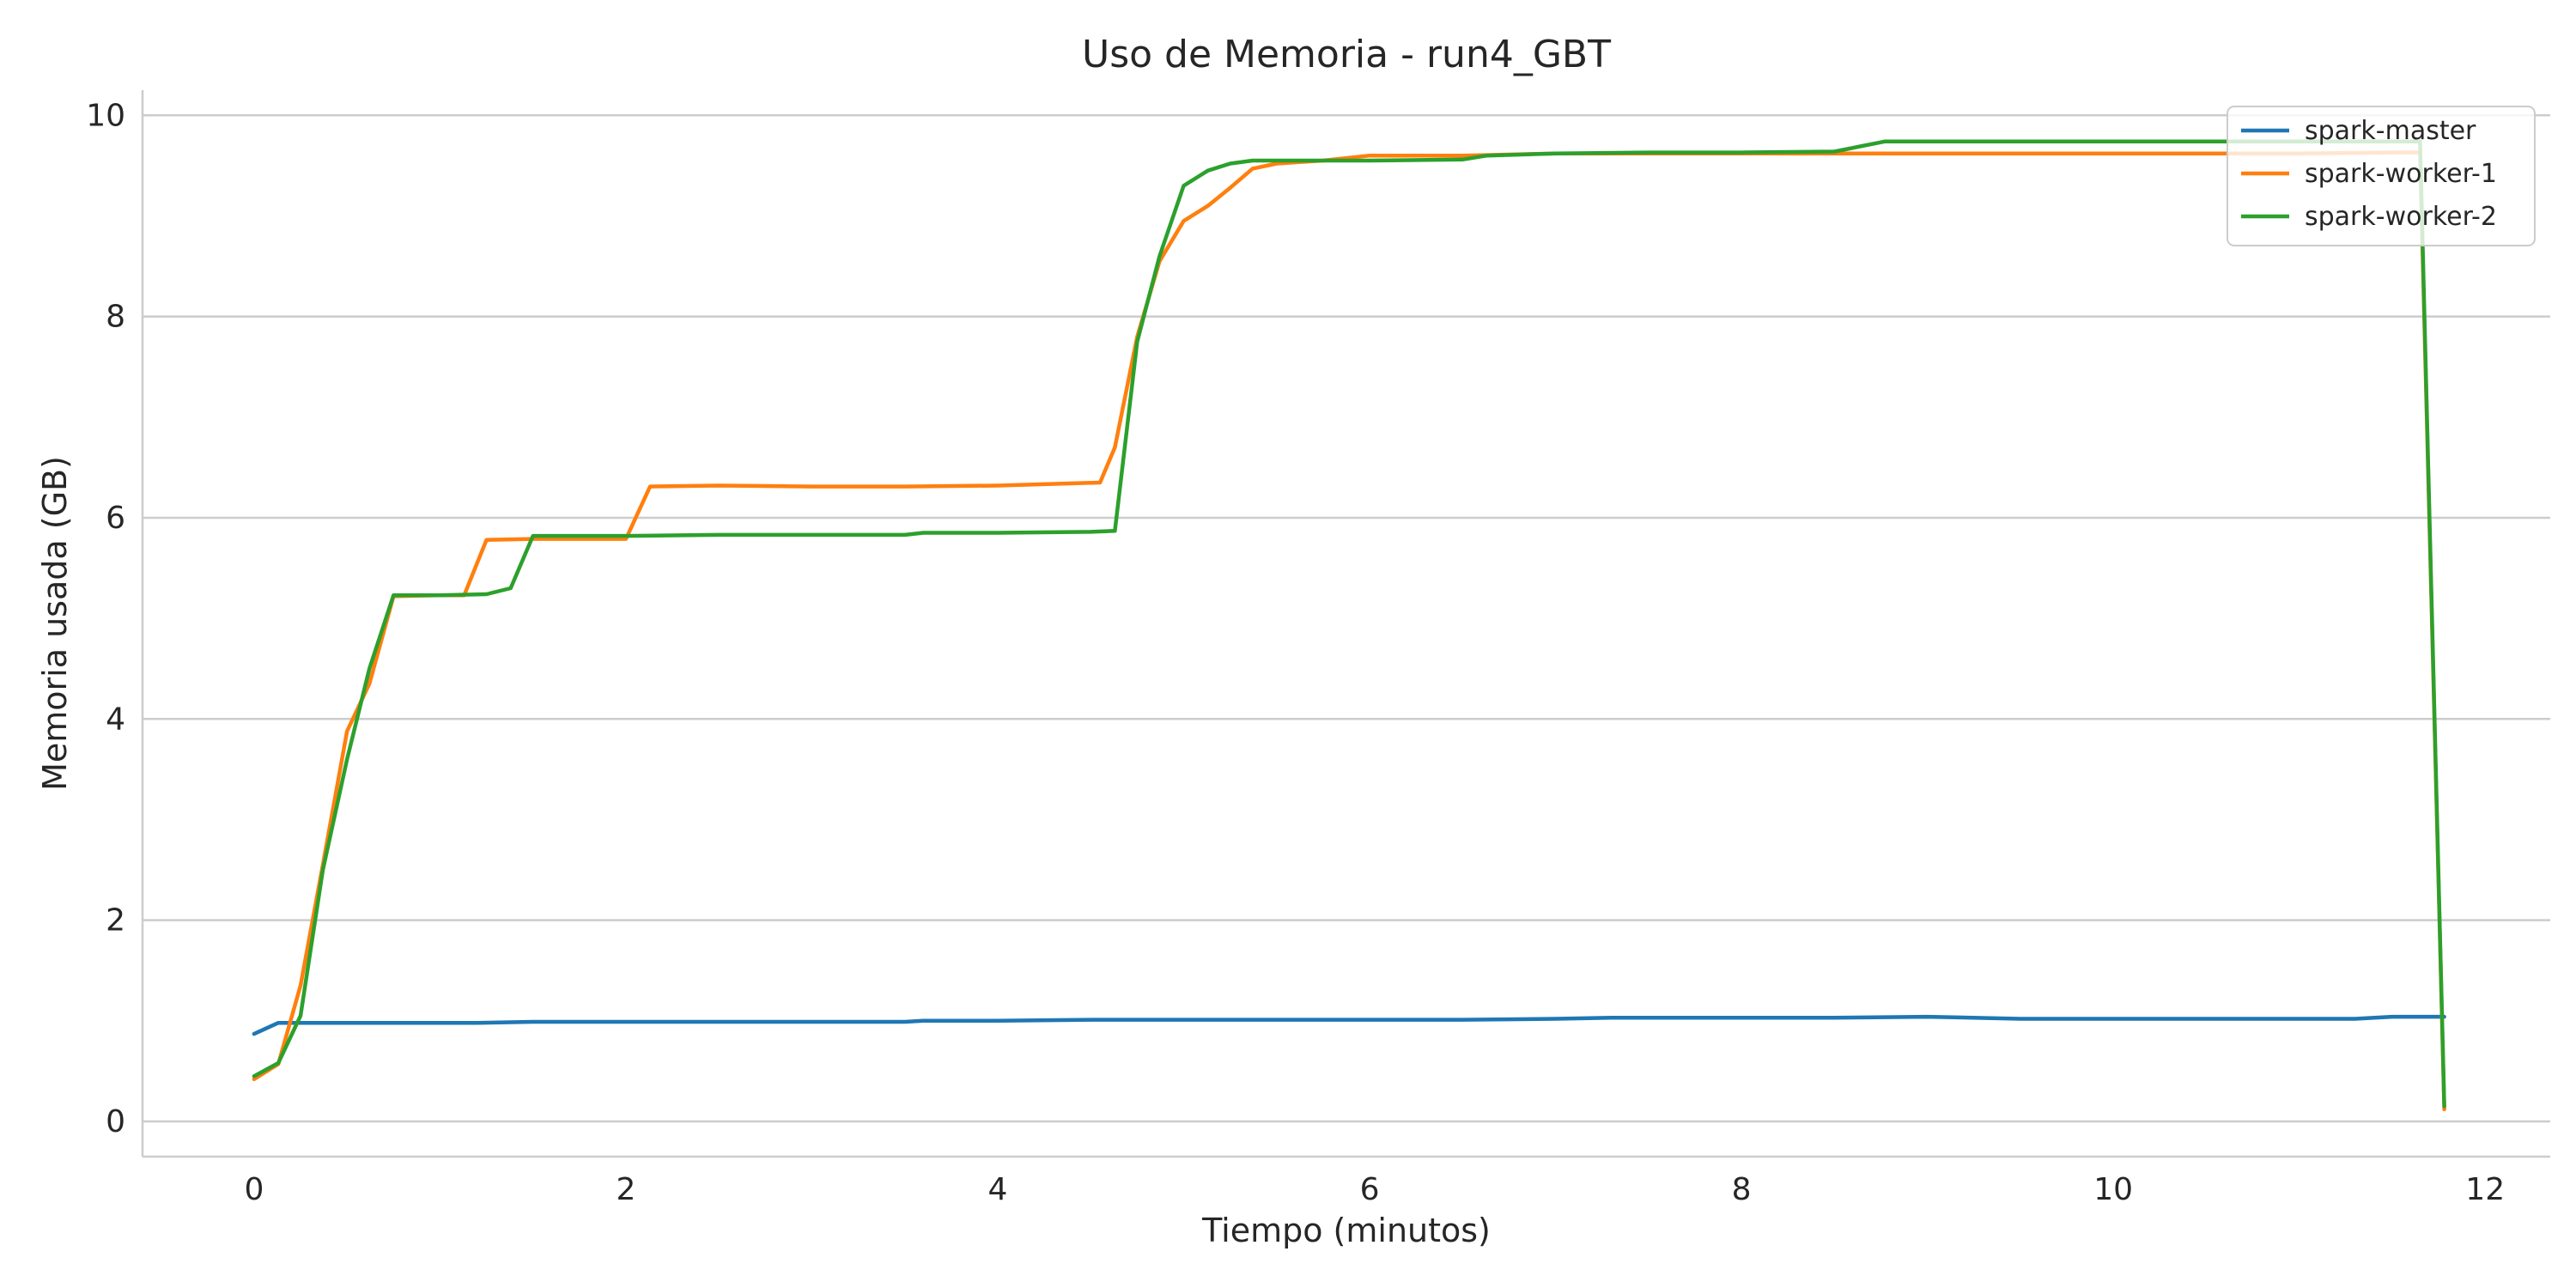 Image resolution: width=2576 pixels, height=1288 pixels. Describe the element at coordinates (2113, 1189) in the screenshot. I see `x-tick-label: 10` at that location.